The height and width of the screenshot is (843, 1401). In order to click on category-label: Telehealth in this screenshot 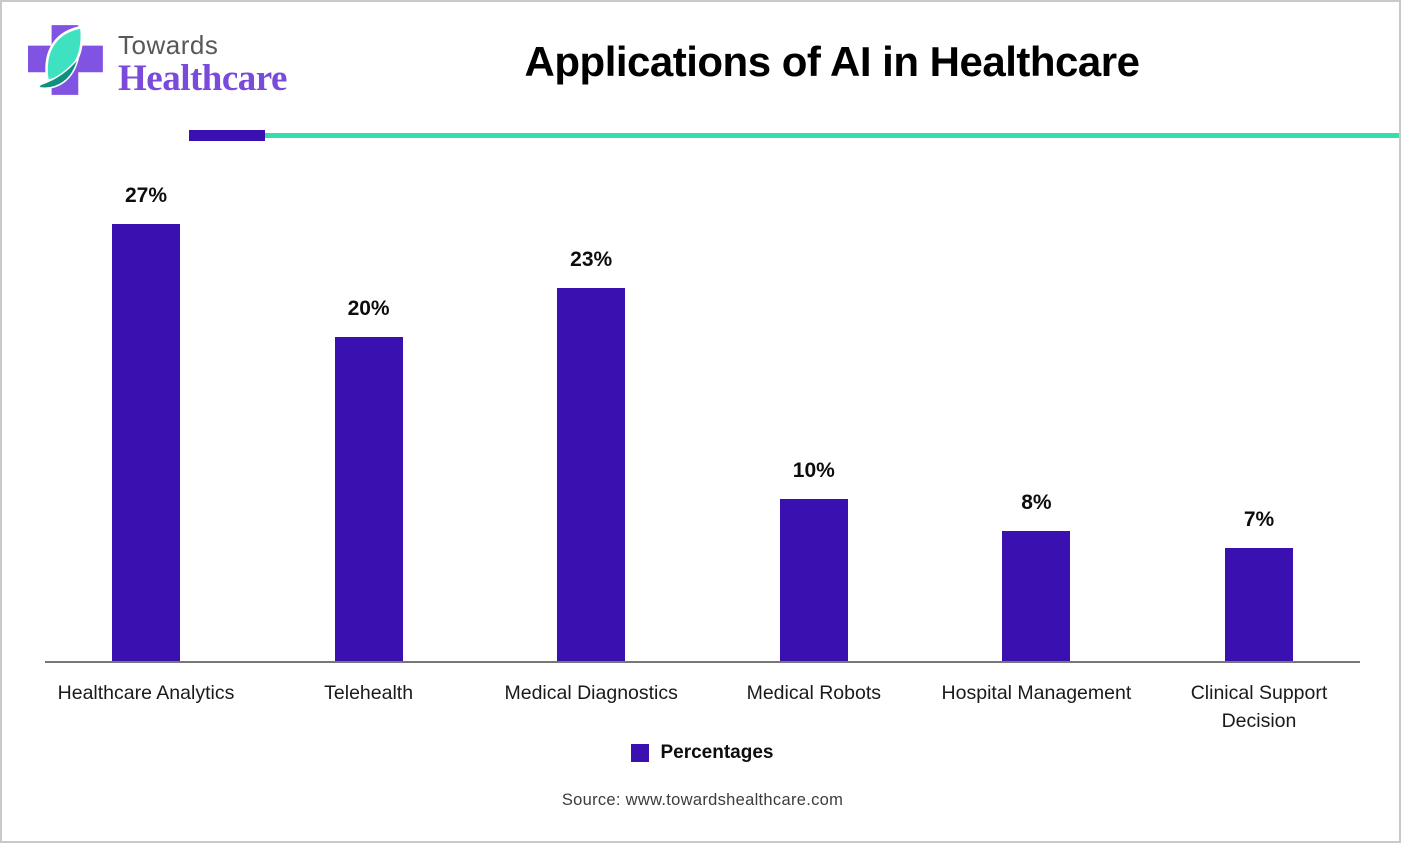, I will do `click(369, 693)`.